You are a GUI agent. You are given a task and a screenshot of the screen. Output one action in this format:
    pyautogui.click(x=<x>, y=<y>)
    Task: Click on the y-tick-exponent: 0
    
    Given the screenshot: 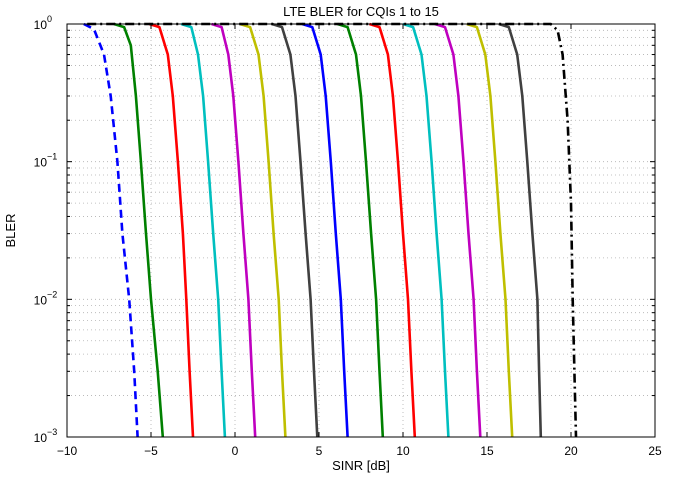 What is the action you would take?
    pyautogui.click(x=49, y=19)
    